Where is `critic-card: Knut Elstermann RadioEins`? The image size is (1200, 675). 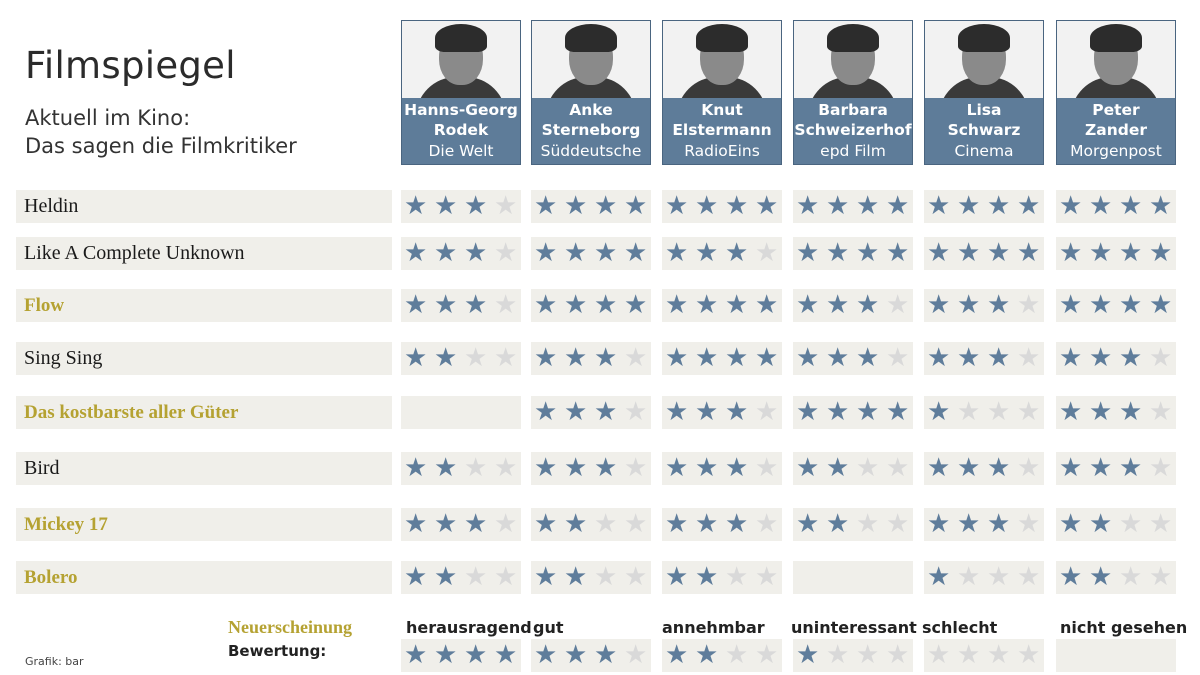 critic-card: Knut Elstermann RadioEins is located at coordinates (722, 92).